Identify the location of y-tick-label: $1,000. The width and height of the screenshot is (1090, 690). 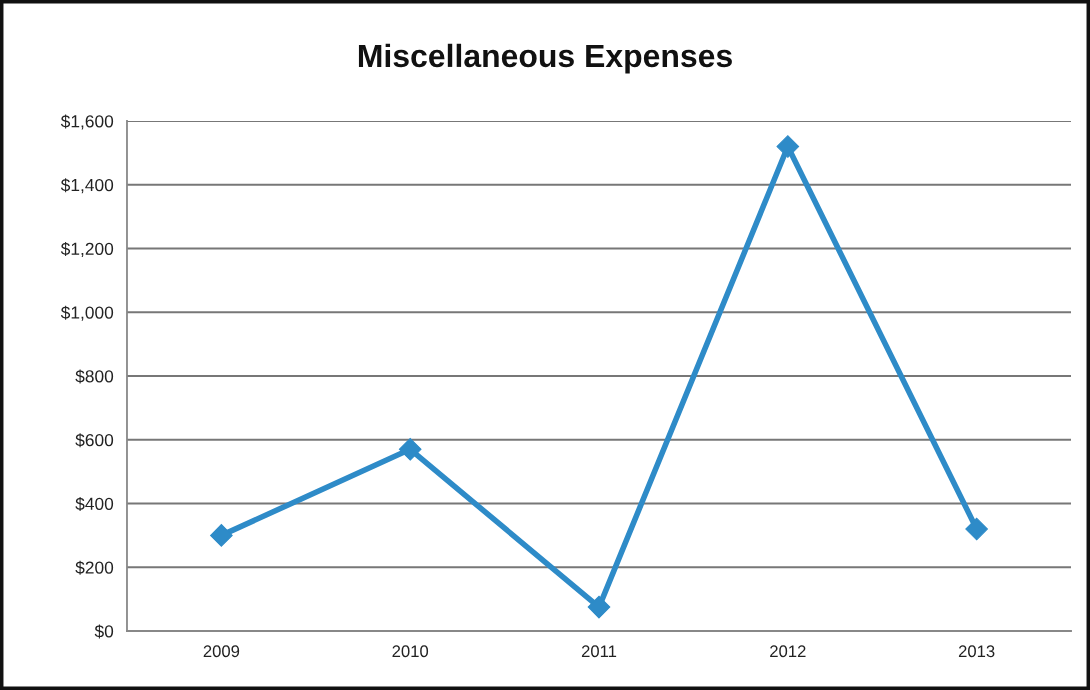
(87, 313).